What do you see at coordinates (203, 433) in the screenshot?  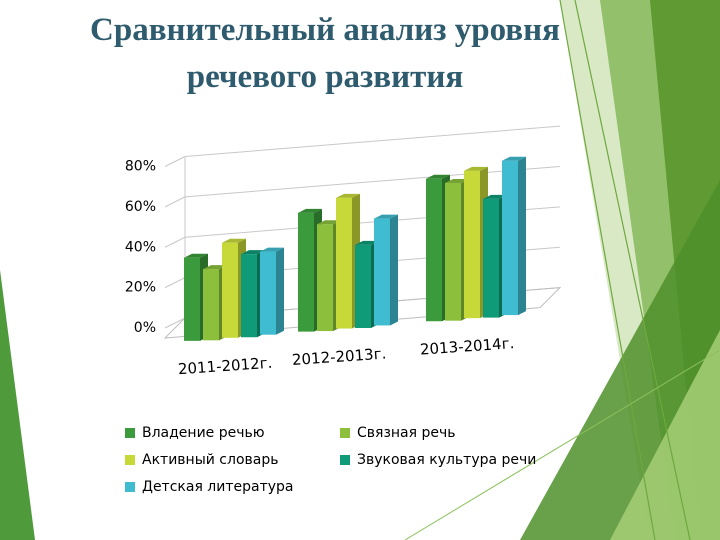 I see `legend-label: Владение речью` at bounding box center [203, 433].